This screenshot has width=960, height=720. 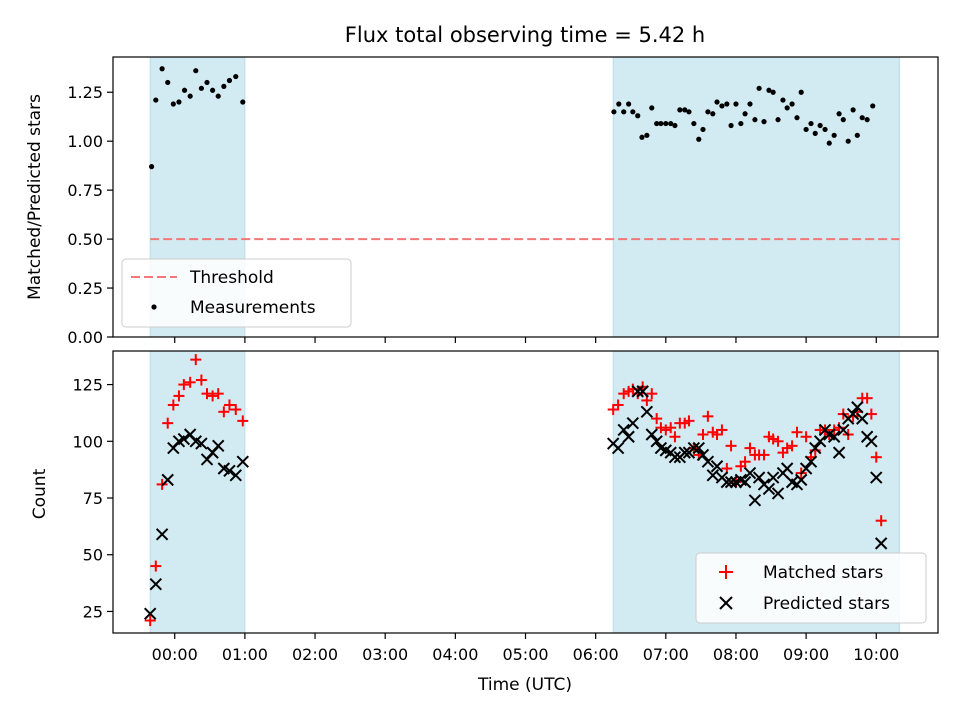 I want to click on bottom-legend: Matched stars Predicted stars, so click(x=811, y=588).